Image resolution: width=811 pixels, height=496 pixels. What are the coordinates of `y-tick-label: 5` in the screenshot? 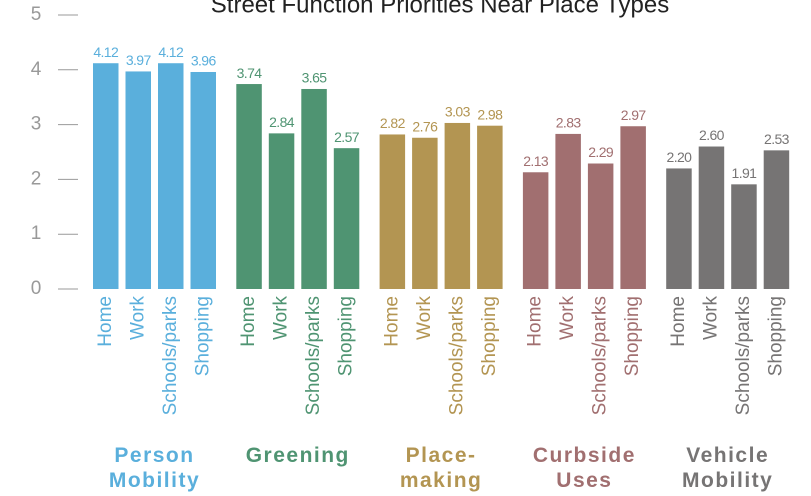 It's located at (36, 14).